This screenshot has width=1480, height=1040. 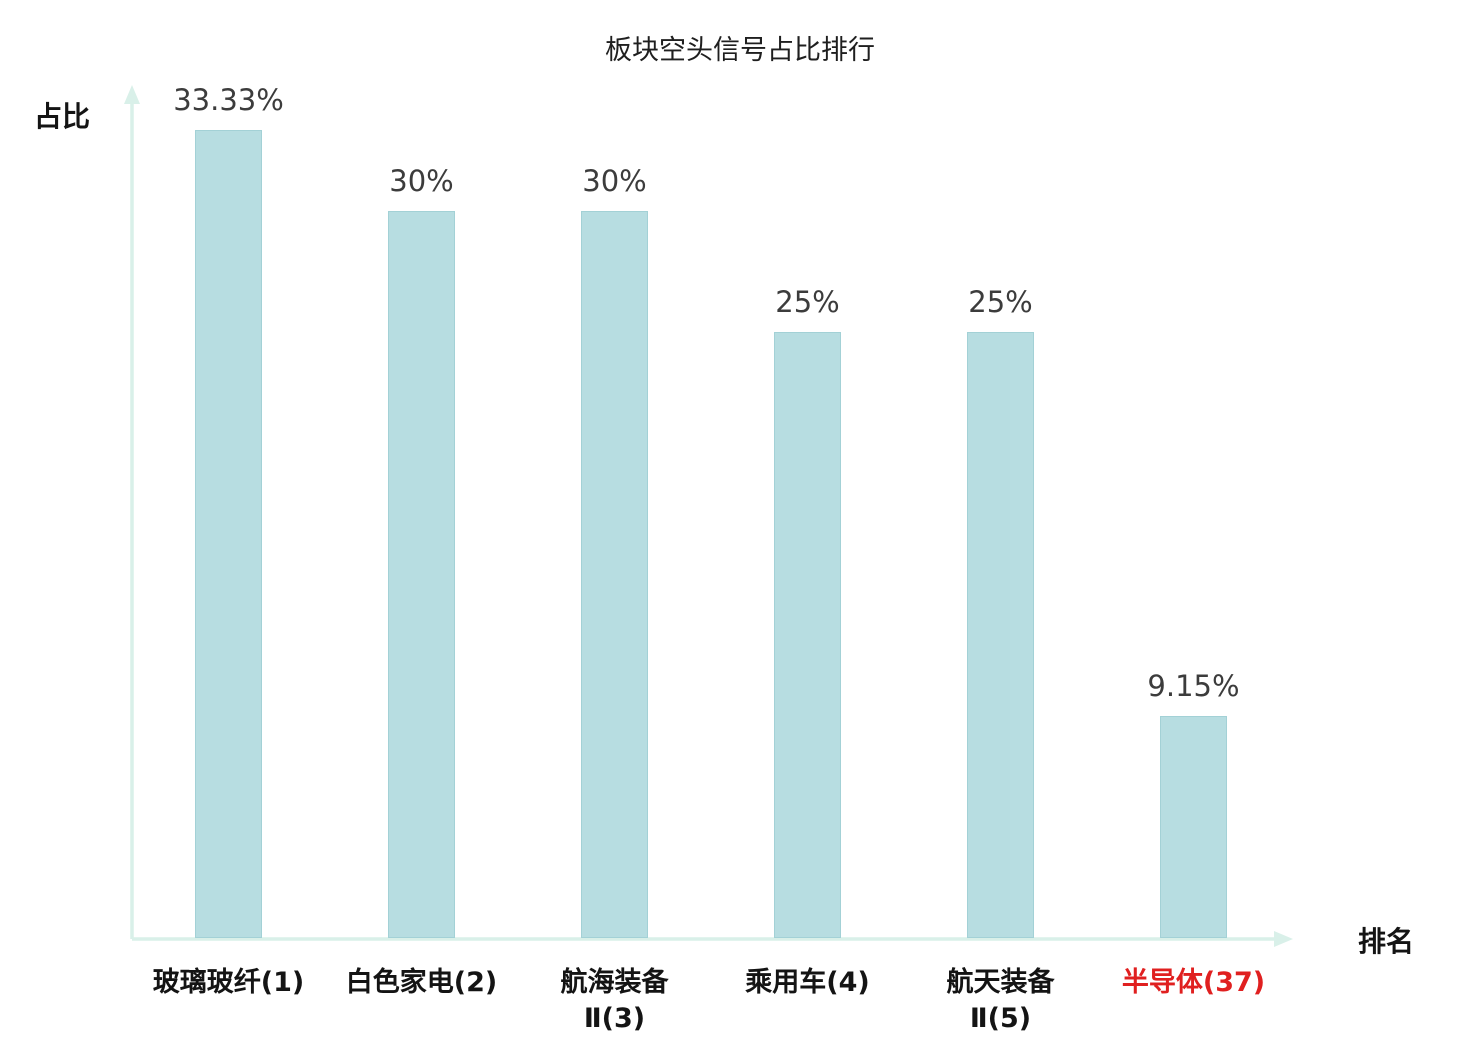 I want to click on bar-value-label: 33.33%, so click(x=228, y=100).